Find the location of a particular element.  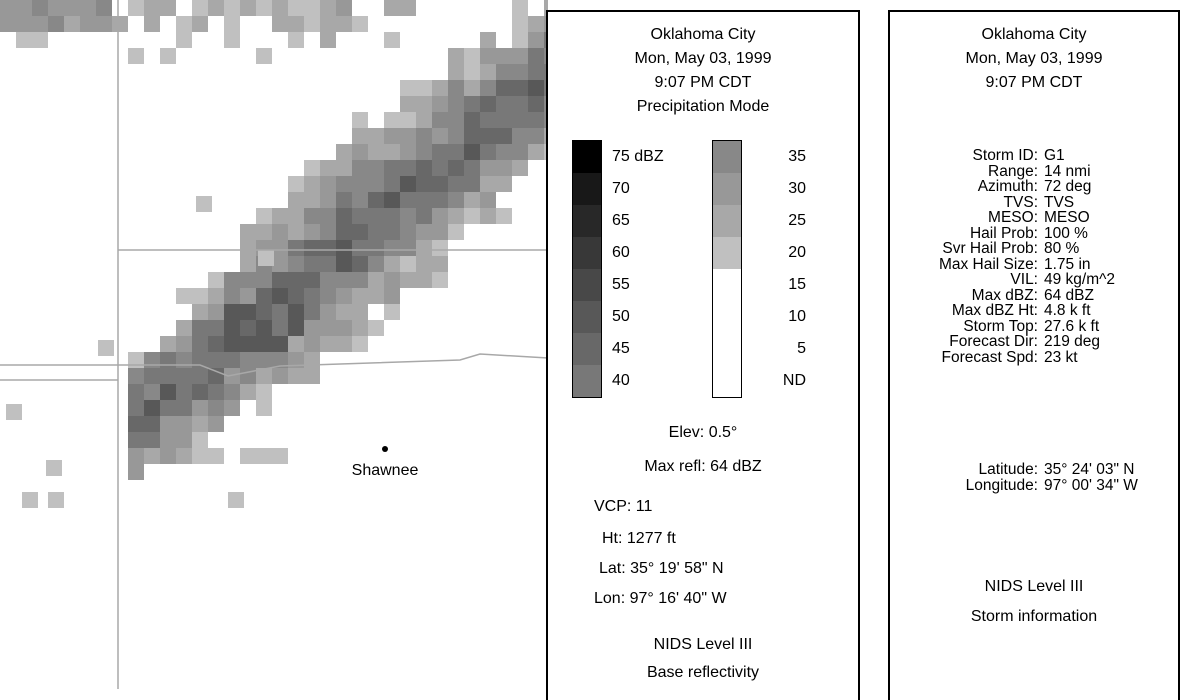

attribute-key: Storm ID: is located at coordinates (1005, 155).